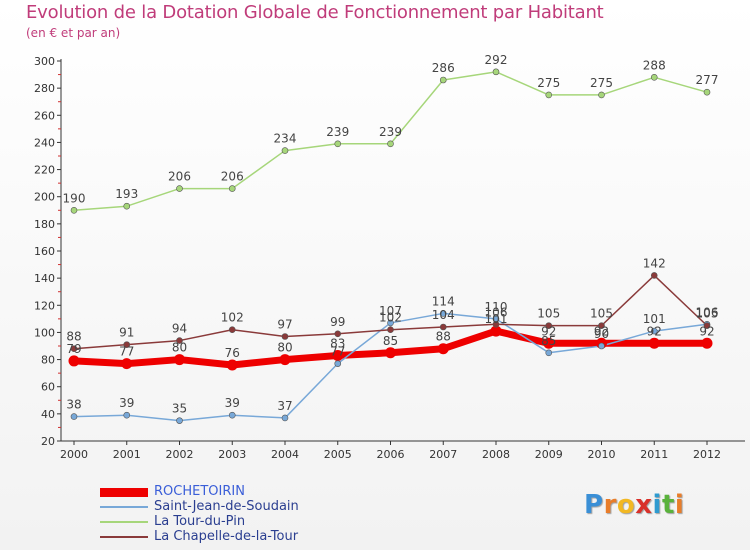 This screenshot has height=550, width=750. What do you see at coordinates (126, 333) in the screenshot?
I see `data-label: 91` at bounding box center [126, 333].